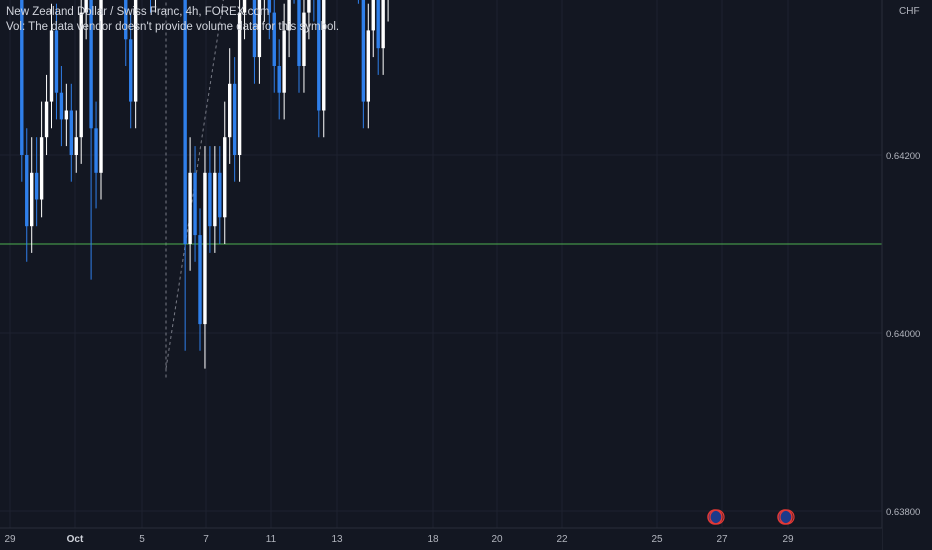 The width and height of the screenshot is (932, 550). Describe the element at coordinates (562, 539) in the screenshot. I see `time-tick-label: 22` at that location.